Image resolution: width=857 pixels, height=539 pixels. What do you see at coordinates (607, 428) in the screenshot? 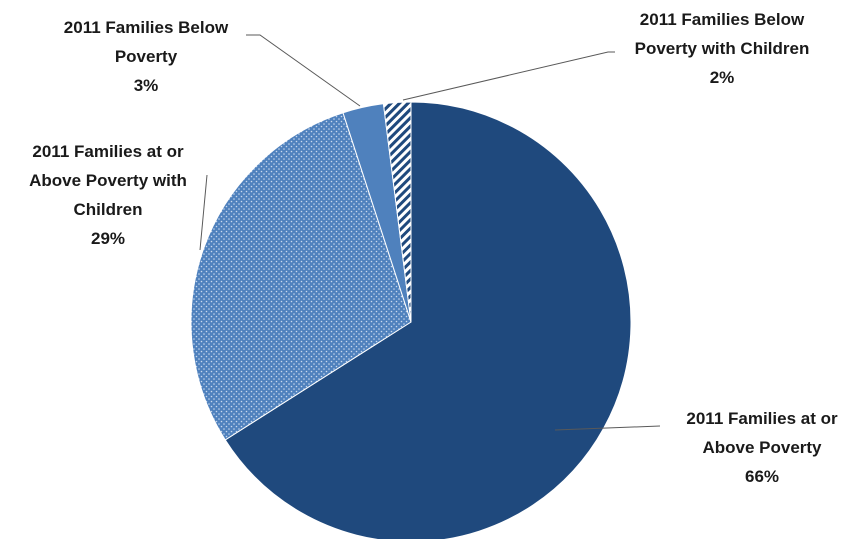
I see `leader-line-above-poverty` at bounding box center [607, 428].